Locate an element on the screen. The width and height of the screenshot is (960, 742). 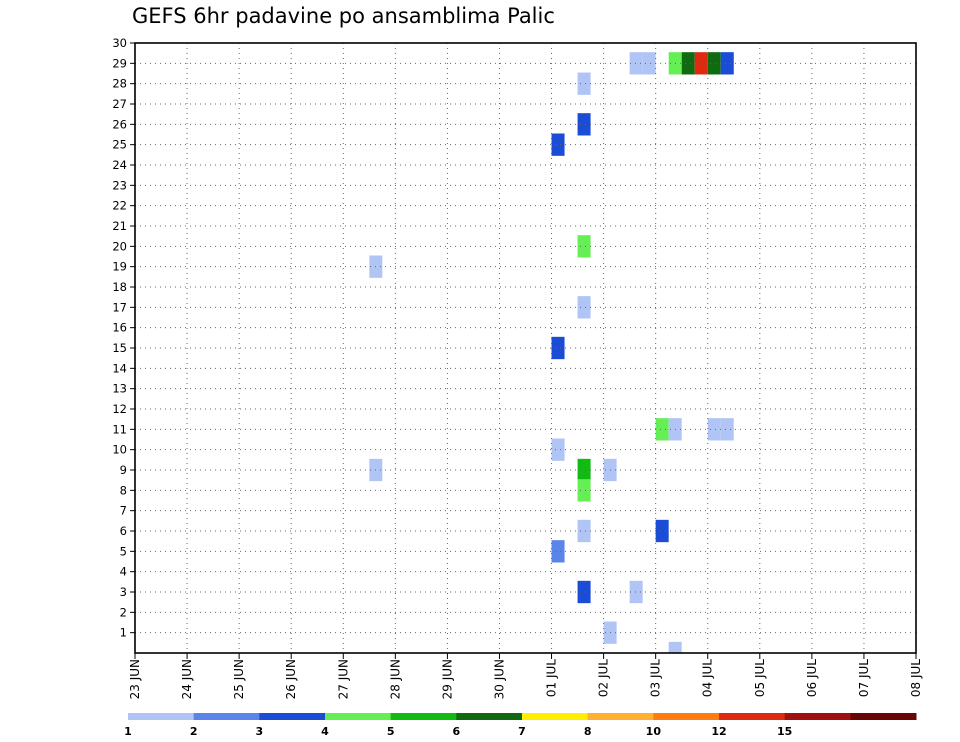
y-tick-label: 8 is located at coordinates (123, 490).